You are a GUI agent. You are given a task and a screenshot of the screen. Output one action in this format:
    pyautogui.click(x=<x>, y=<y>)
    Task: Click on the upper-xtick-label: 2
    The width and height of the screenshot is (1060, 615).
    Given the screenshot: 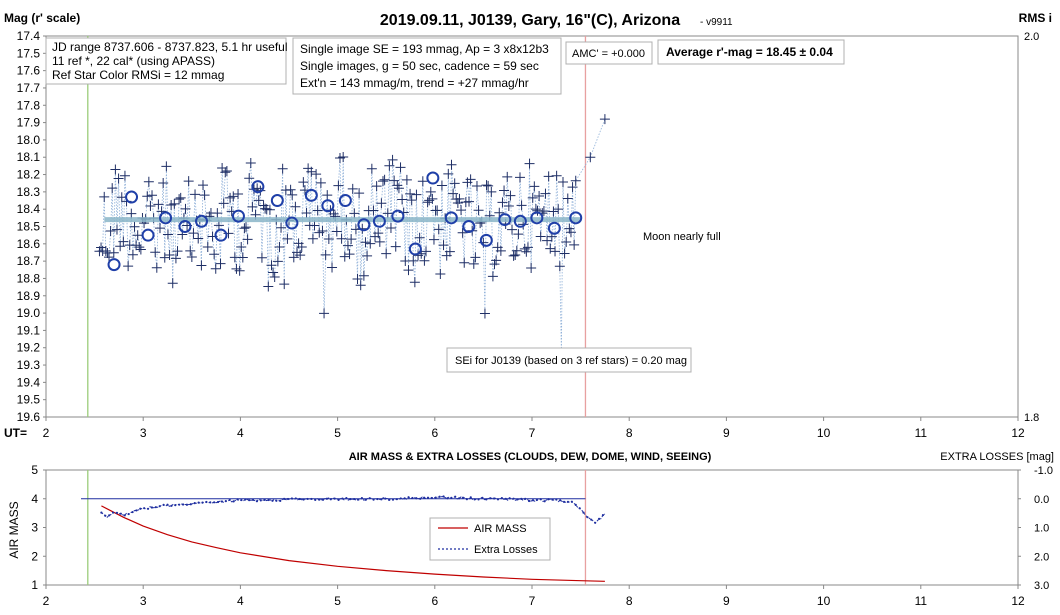 What is the action you would take?
    pyautogui.click(x=46, y=433)
    